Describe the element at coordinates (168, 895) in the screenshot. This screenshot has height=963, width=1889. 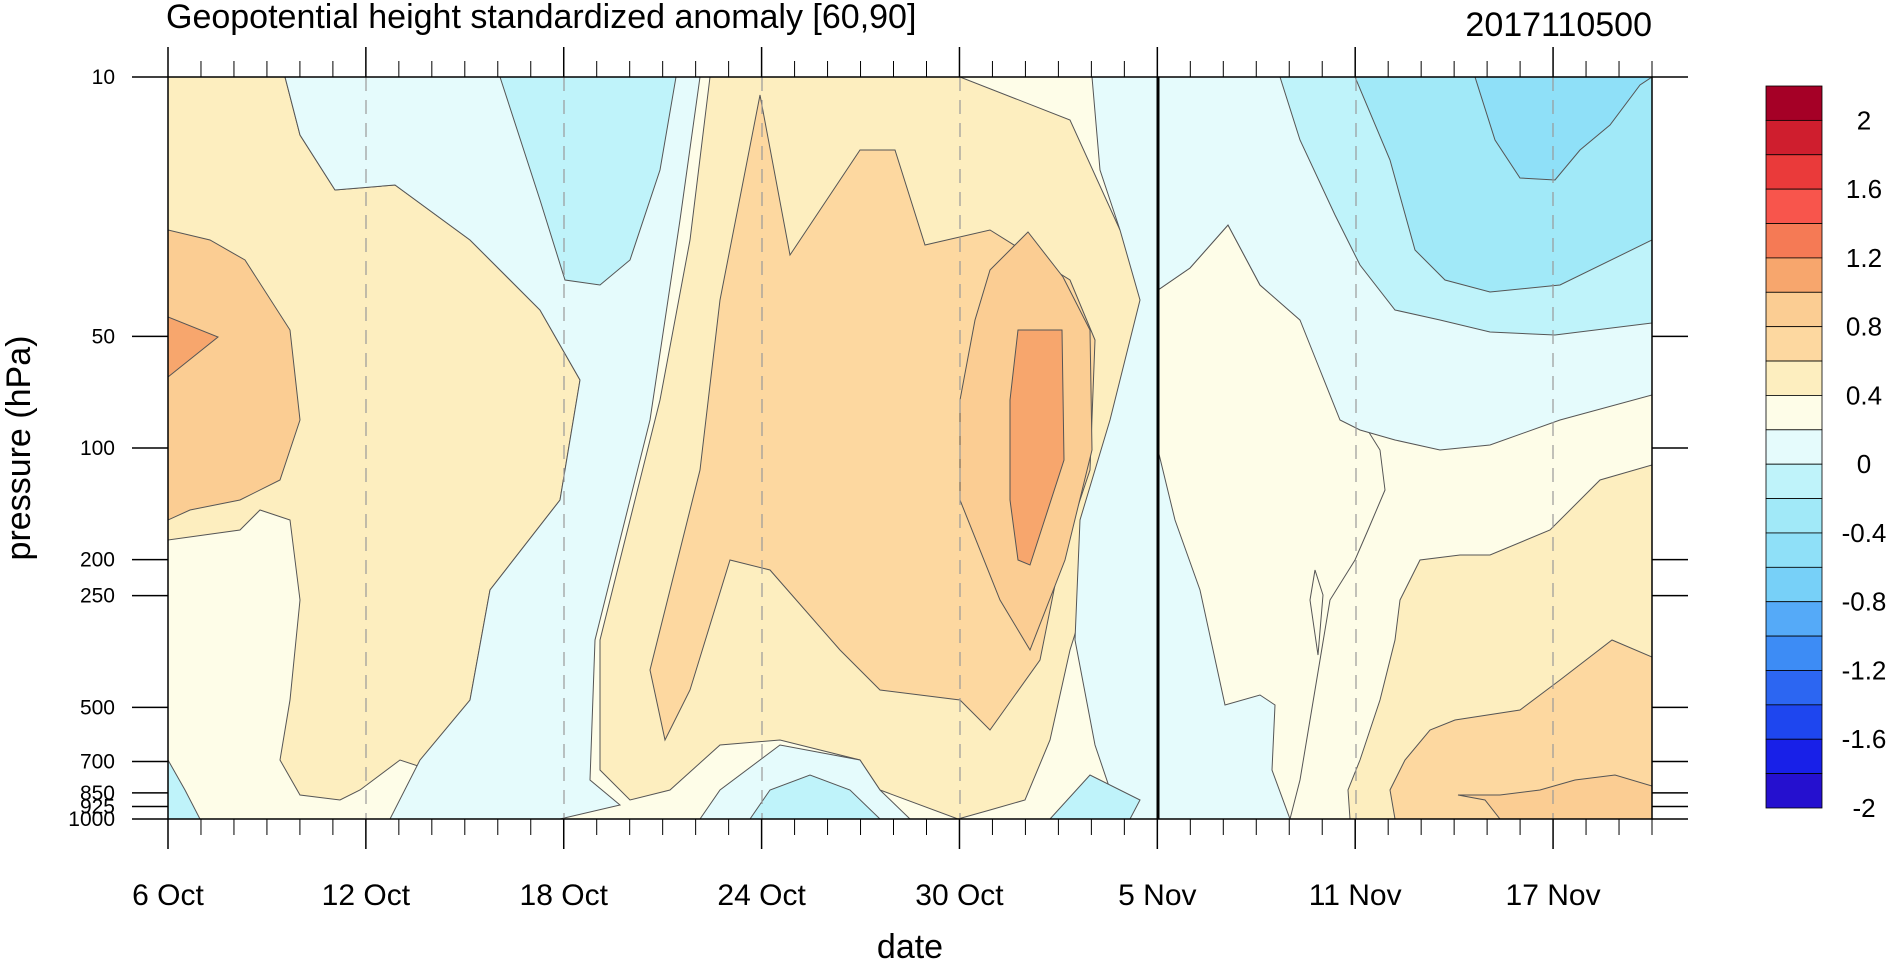
I see `x-tick-label: 6 Oct` at that location.